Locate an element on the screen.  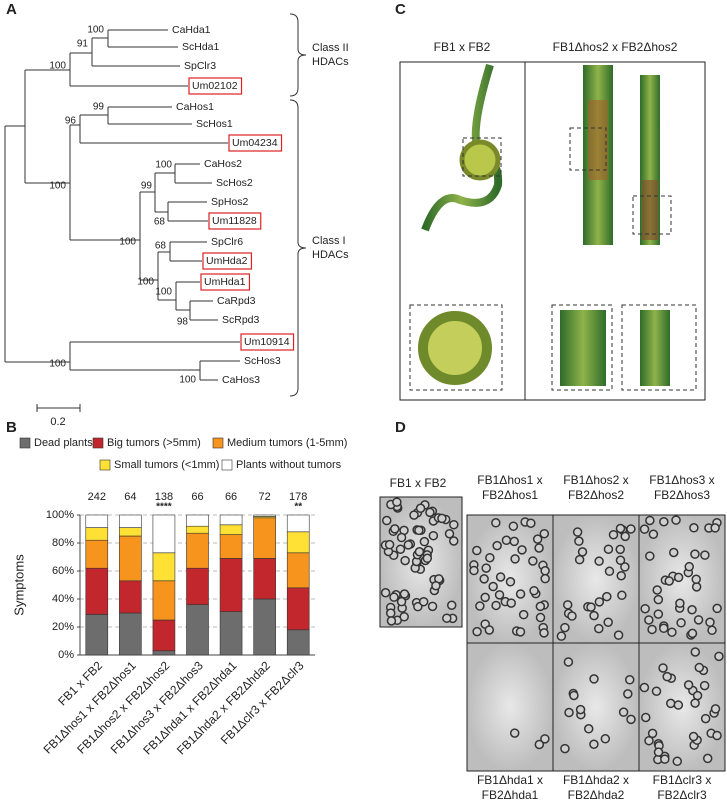
leaf-label: CaHos3 is located at coordinates (241, 380).